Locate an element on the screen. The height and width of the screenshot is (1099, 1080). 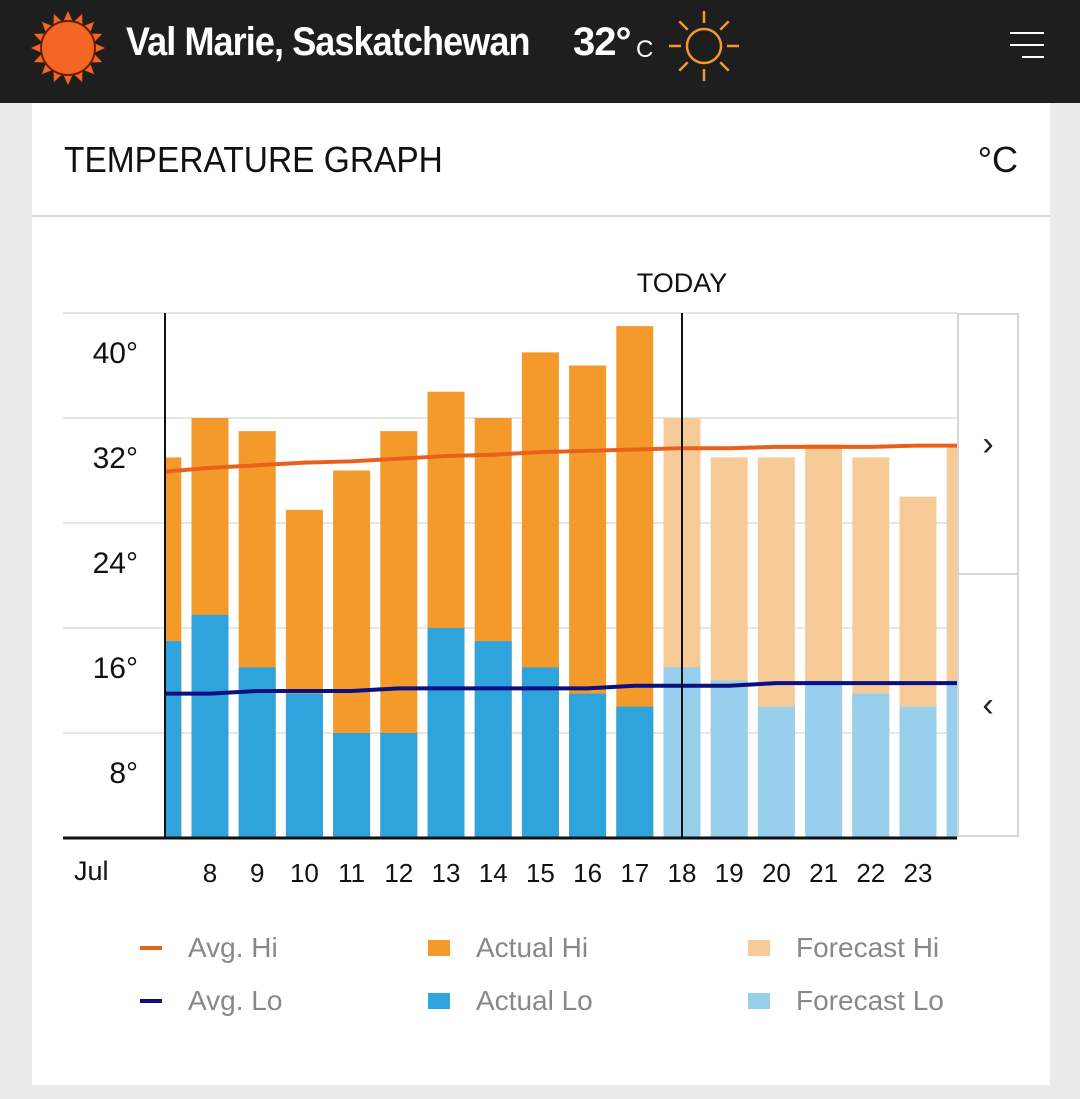
temperature-unit: C is located at coordinates (645, 49).